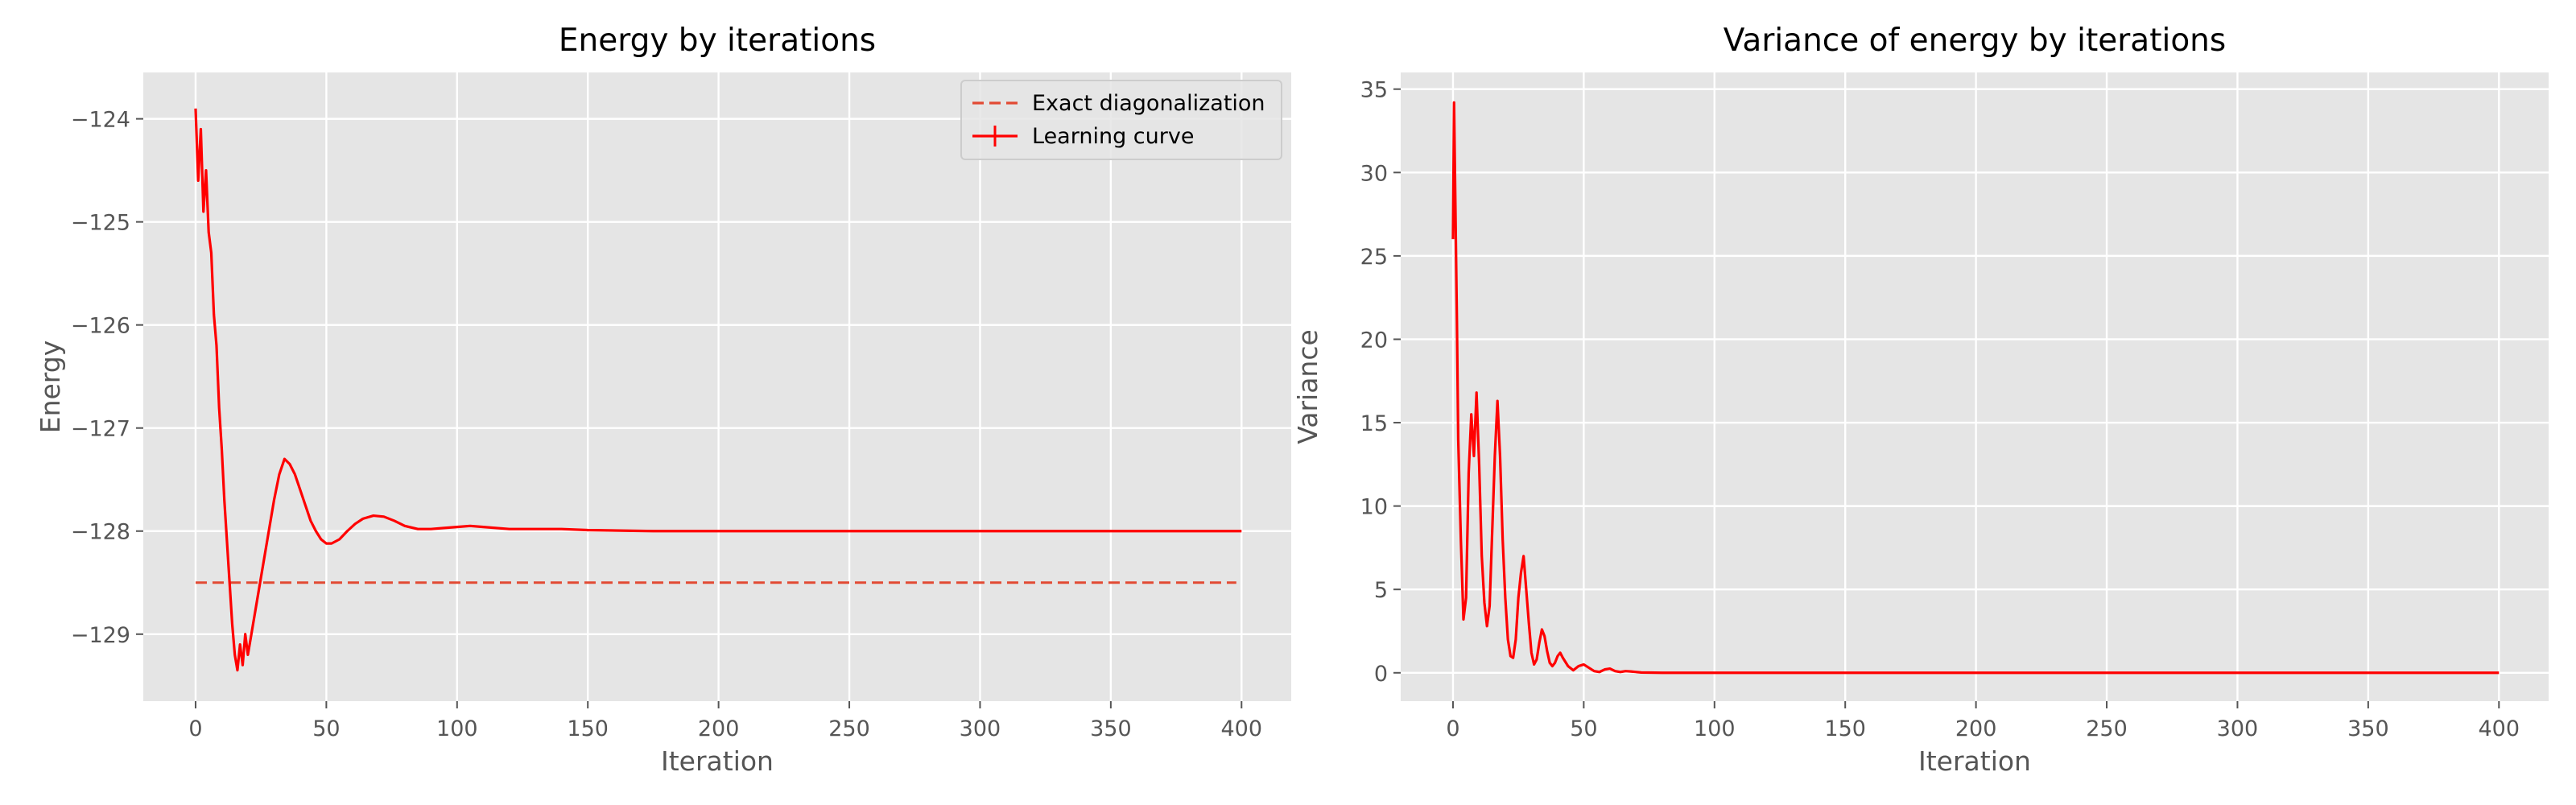 This screenshot has height=805, width=2576. Describe the element at coordinates (1374, 423) in the screenshot. I see `y-tick-label: 15` at that location.